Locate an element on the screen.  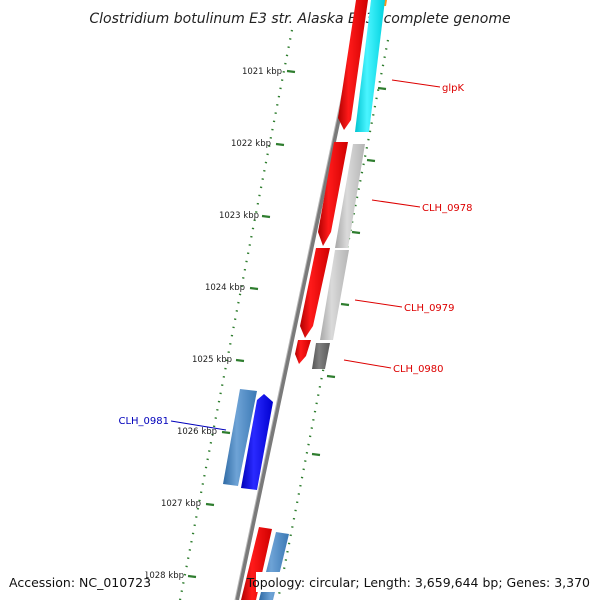
tick-label: 1021 kbp is located at coordinates (262, 72).